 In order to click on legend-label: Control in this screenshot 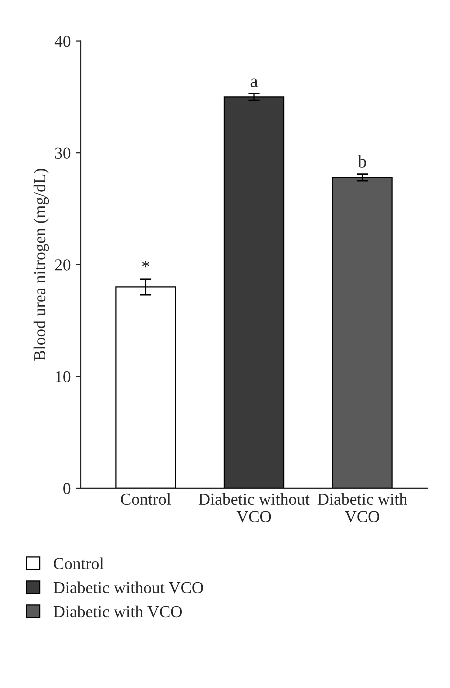, I will do `click(79, 564)`.